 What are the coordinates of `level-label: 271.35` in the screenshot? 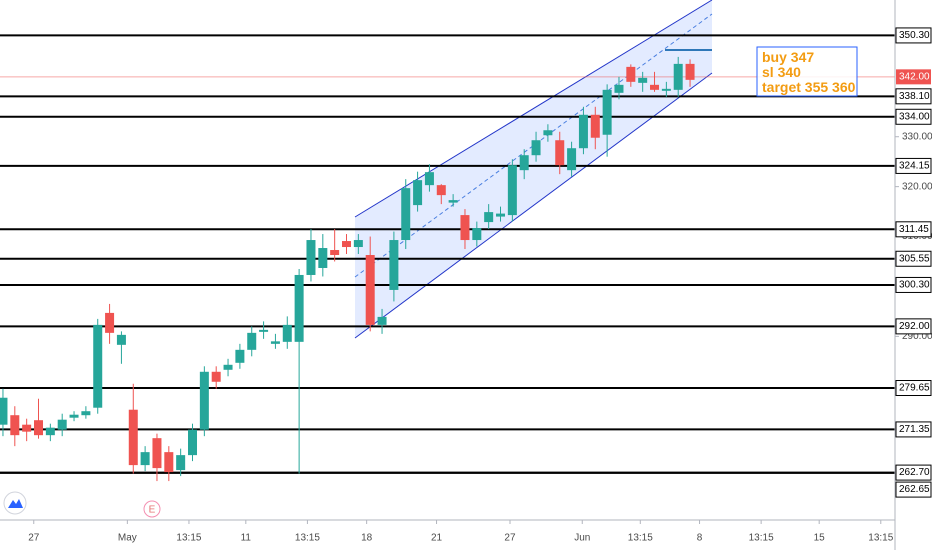 It's located at (914, 429).